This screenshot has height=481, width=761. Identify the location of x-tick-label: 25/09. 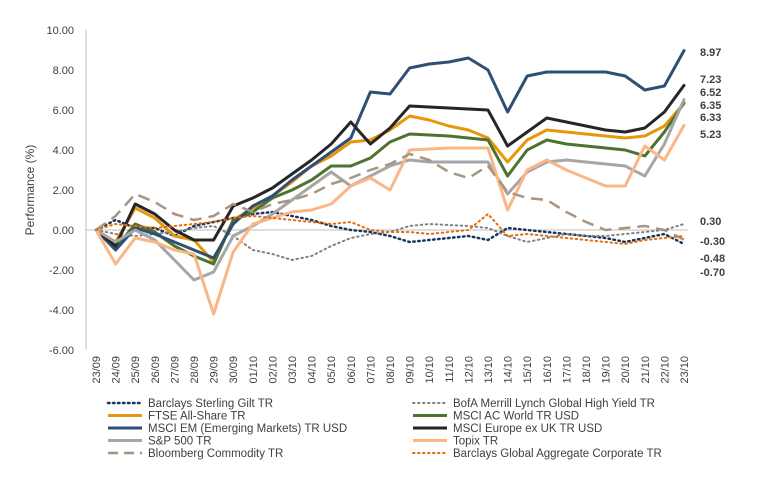
(136, 370).